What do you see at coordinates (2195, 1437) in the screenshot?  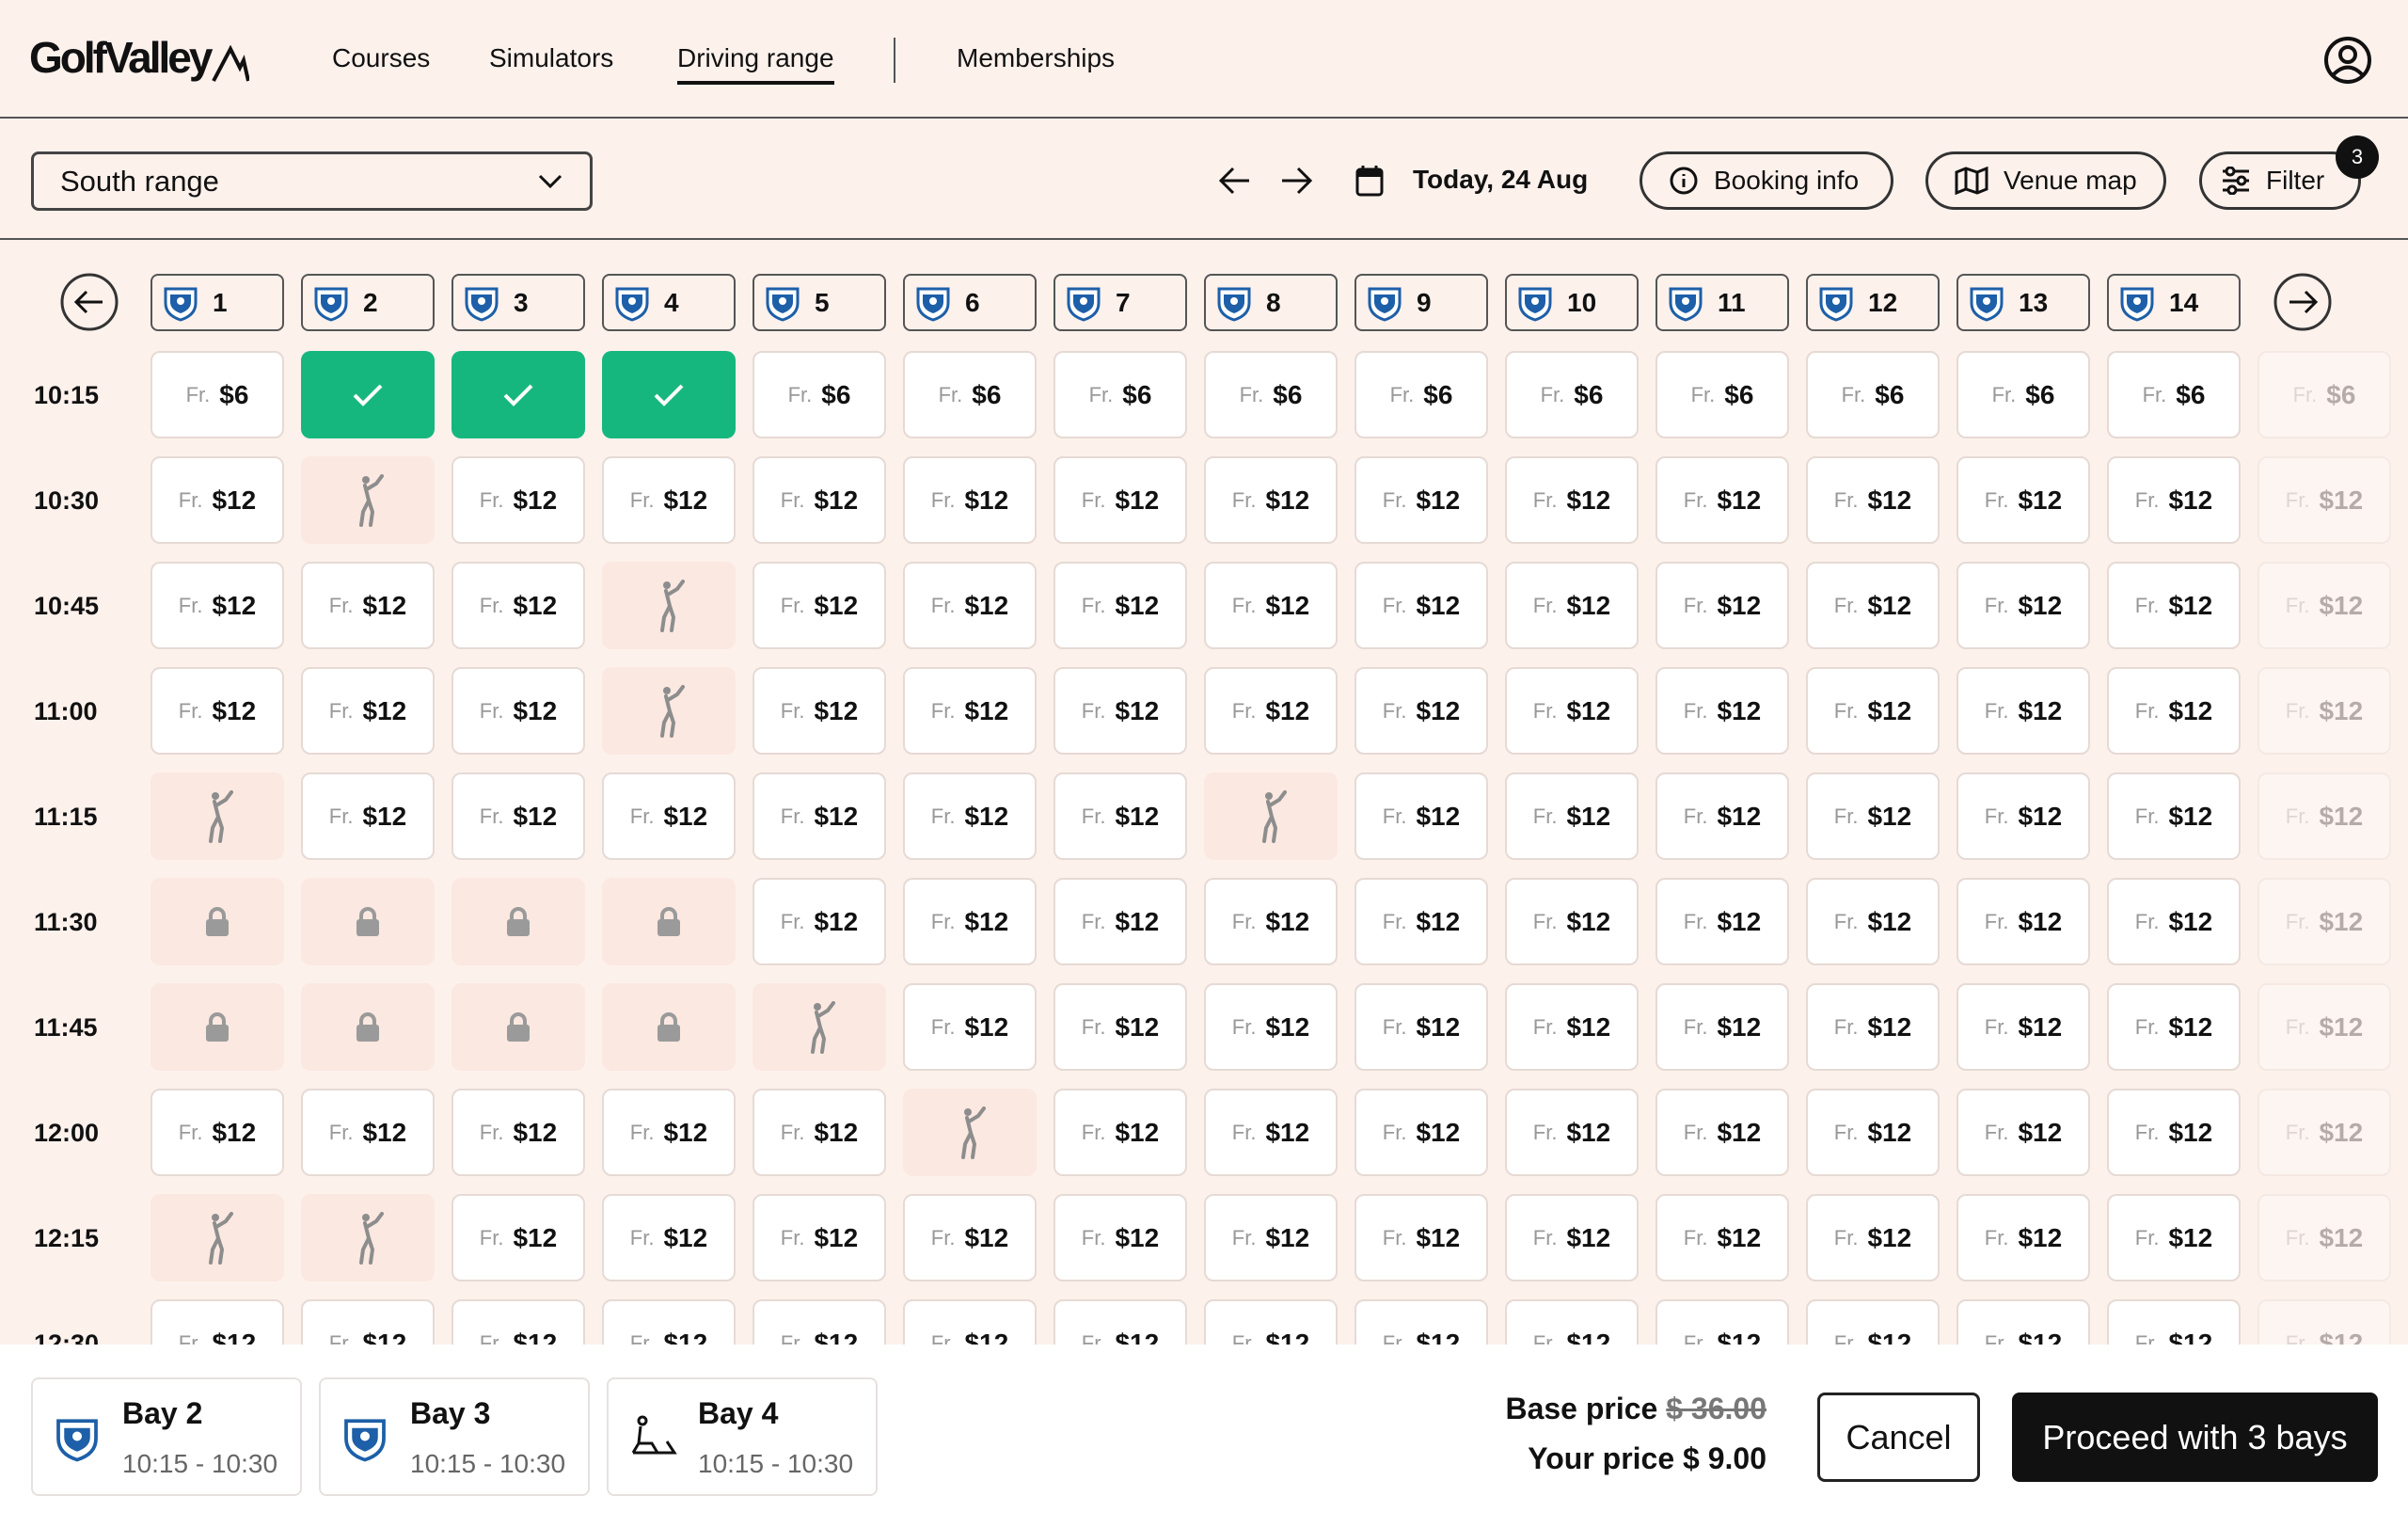 I see `proceed-button: Proceed with 3 bays` at bounding box center [2195, 1437].